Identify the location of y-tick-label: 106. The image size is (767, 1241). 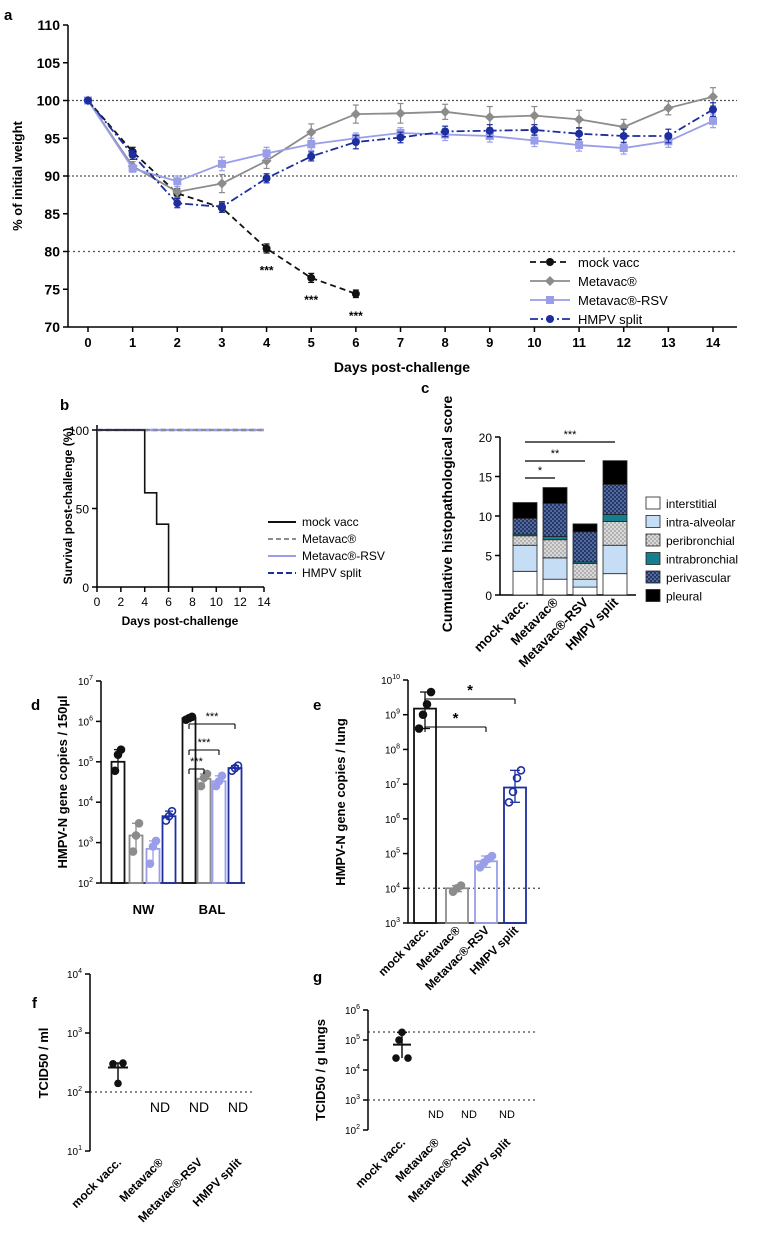
(352, 1010).